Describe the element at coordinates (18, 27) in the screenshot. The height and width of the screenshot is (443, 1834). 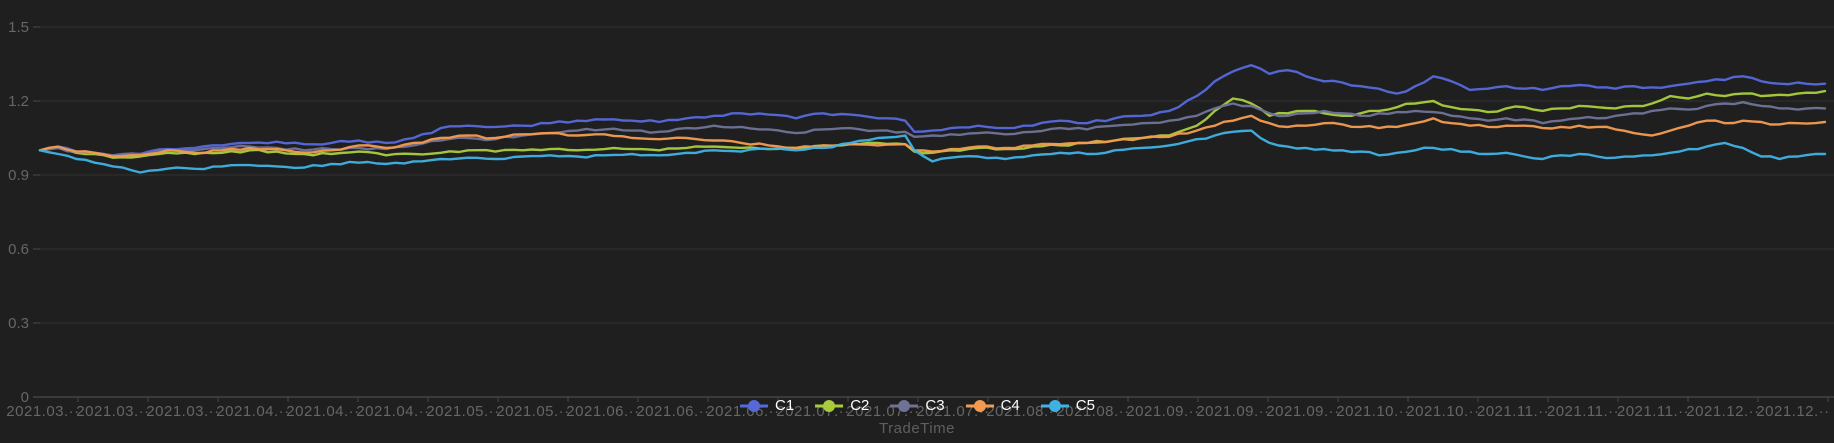
I see `y-axis-tick-label: 1.5` at that location.